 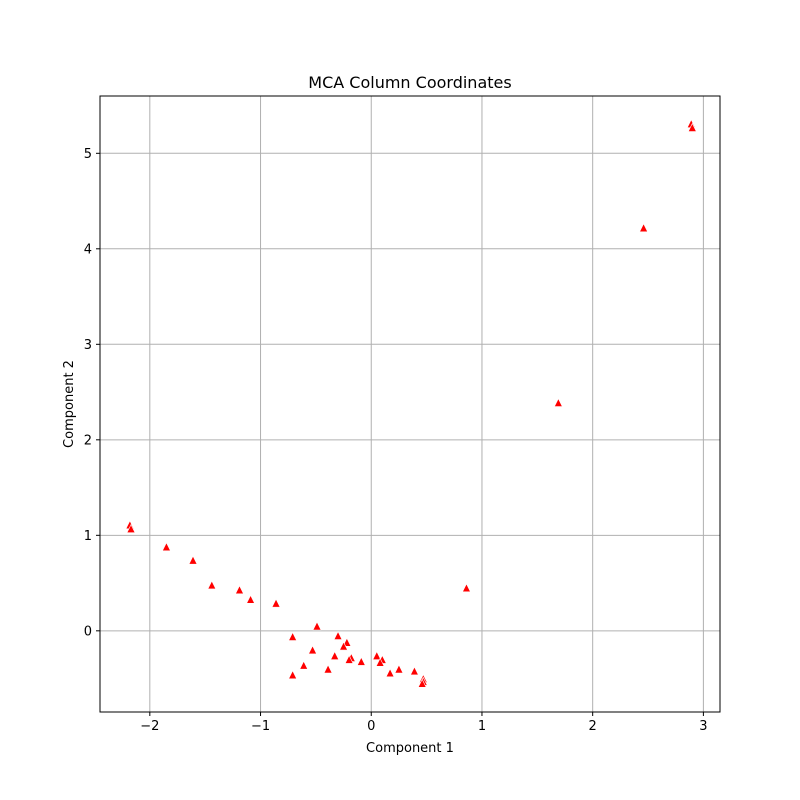 What do you see at coordinates (88, 440) in the screenshot?
I see `y-tick-label: 2` at bounding box center [88, 440].